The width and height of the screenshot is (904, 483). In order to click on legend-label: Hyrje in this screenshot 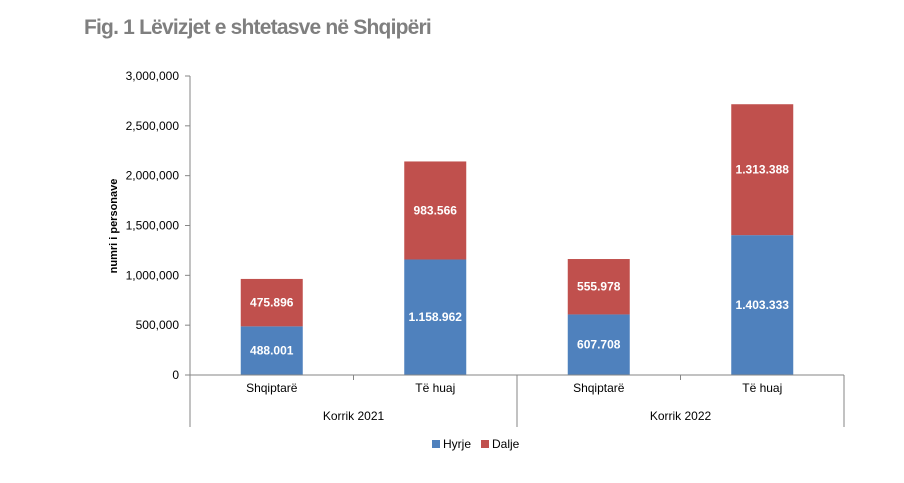, I will do `click(457, 444)`.